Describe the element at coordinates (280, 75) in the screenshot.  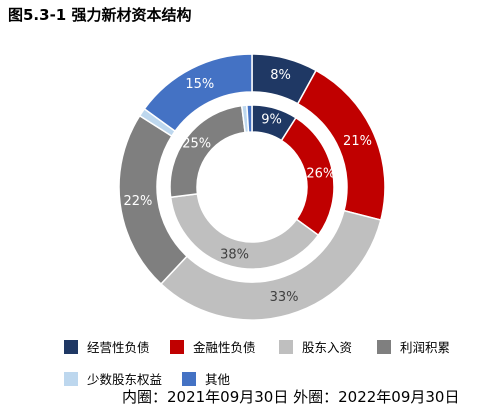
I see `outer-slice-label-0: 8%` at that location.